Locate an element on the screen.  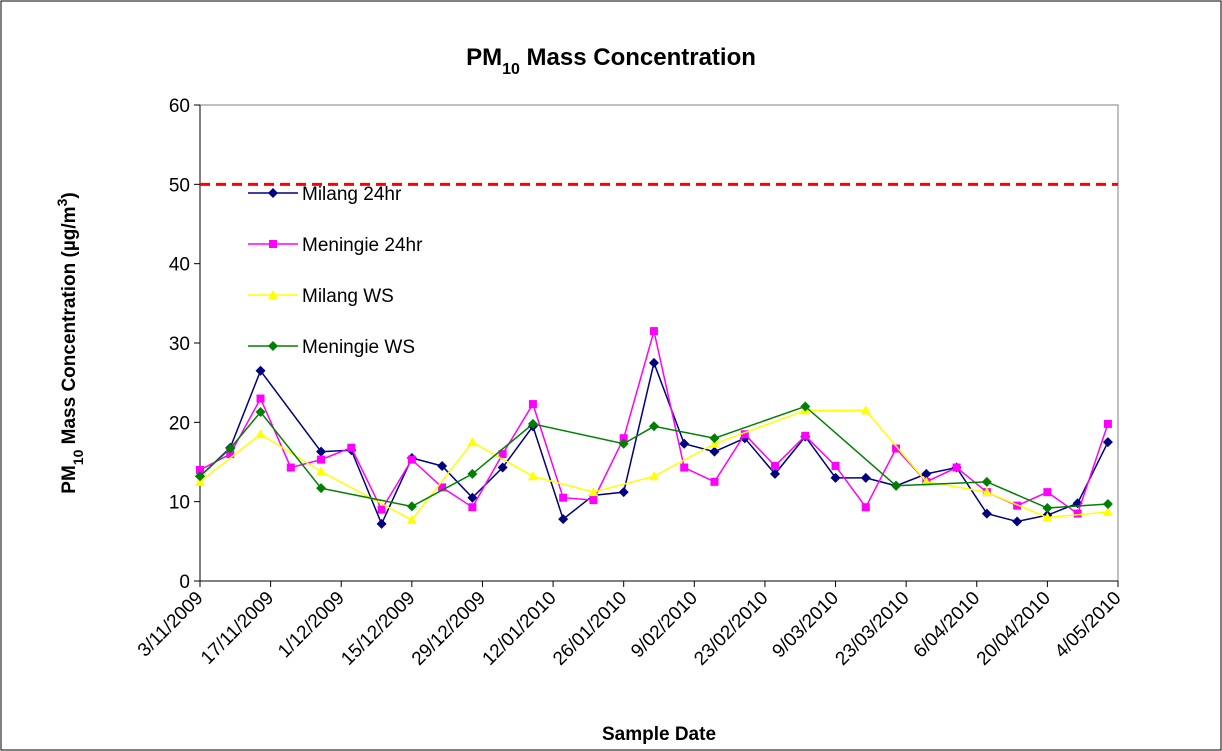
title-part: 10 is located at coordinates (511, 69).